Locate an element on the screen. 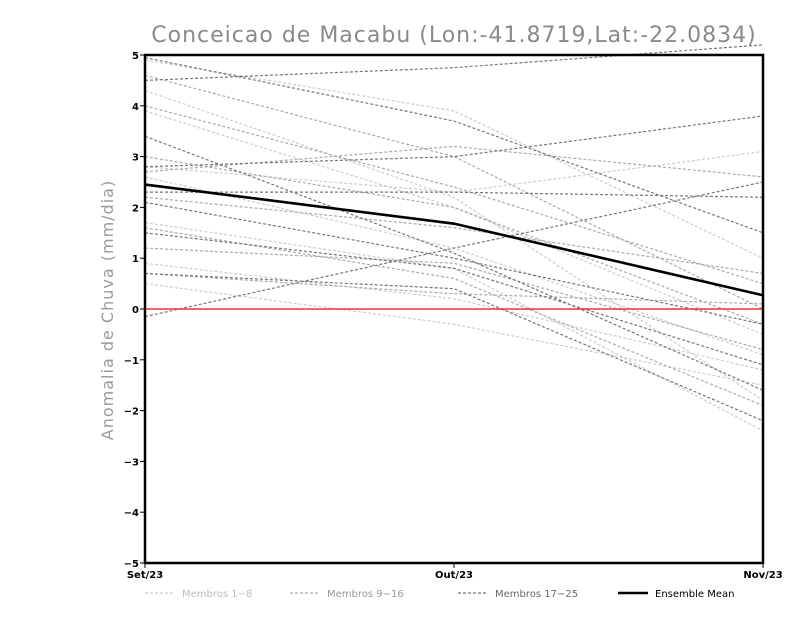 The width and height of the screenshot is (800, 618). ensemble-mean-line is located at coordinates (454, 240).